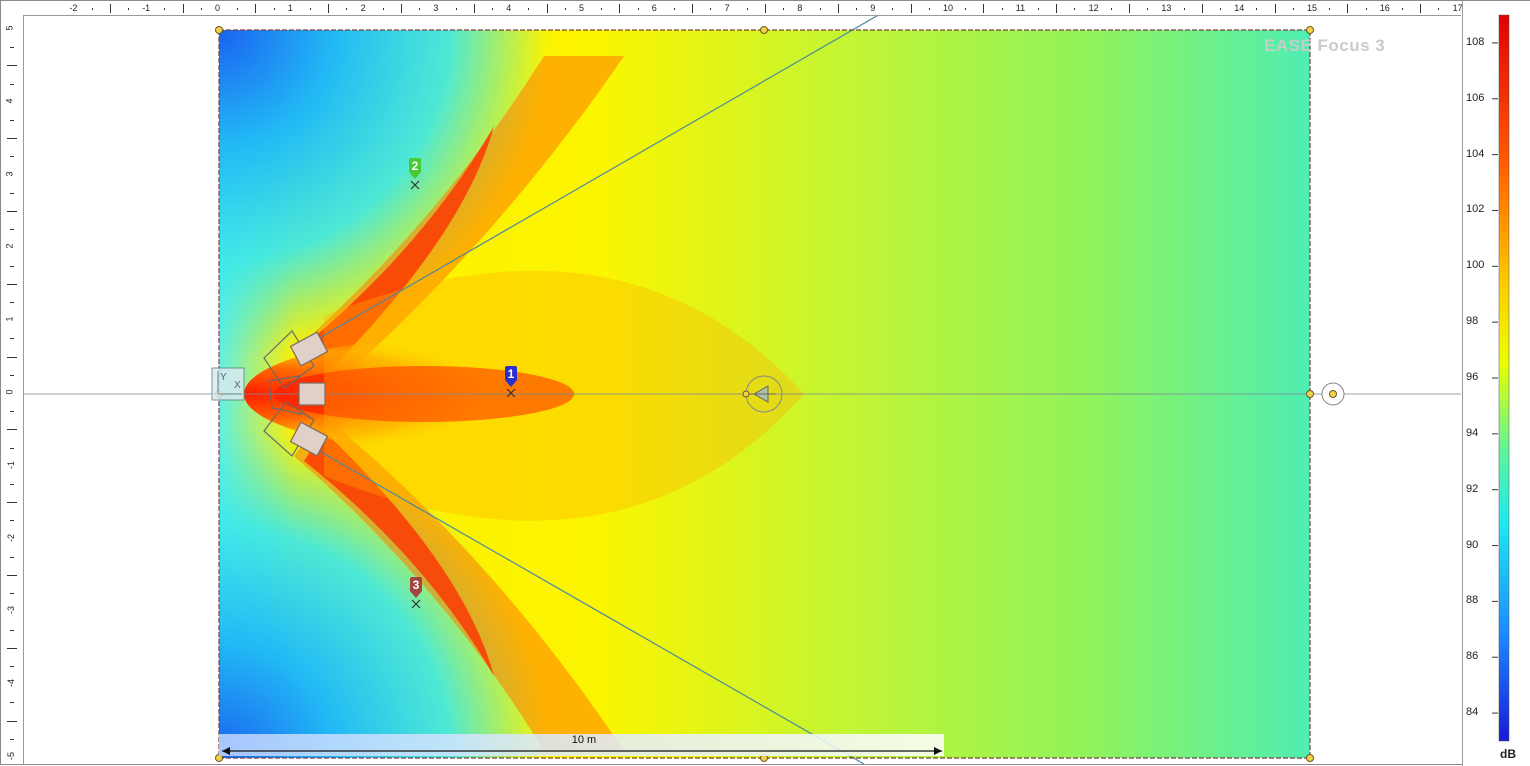  I want to click on ruler-tick-label: 15, so click(1312, 8).